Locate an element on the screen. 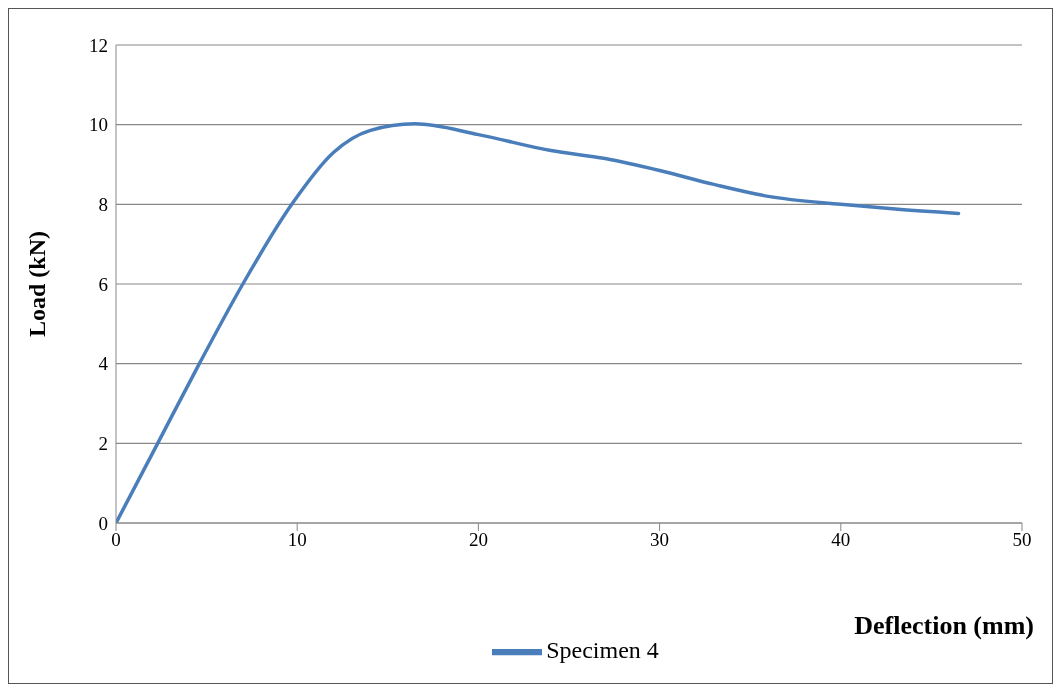 The width and height of the screenshot is (1061, 684). y-tick-label: 4 is located at coordinates (103, 364).